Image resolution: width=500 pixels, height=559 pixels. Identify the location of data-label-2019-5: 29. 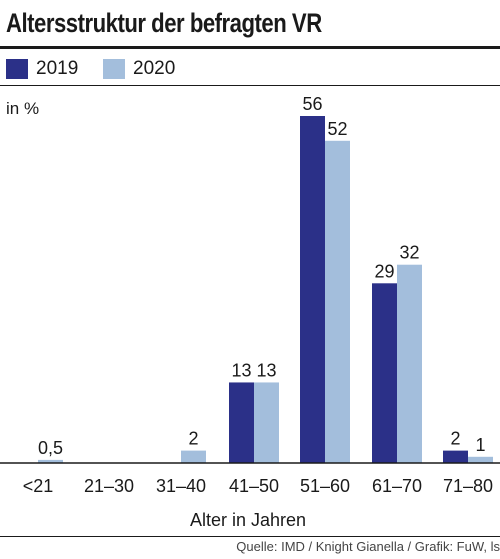
(384, 271).